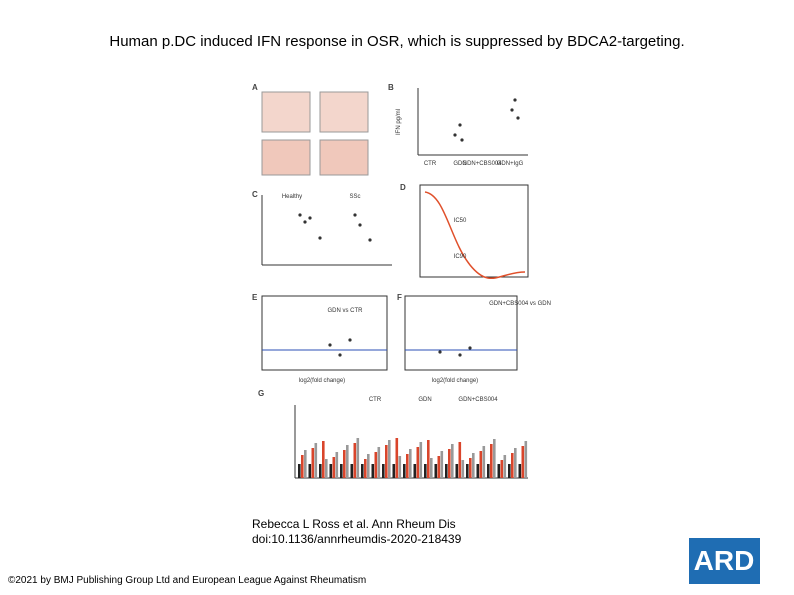  What do you see at coordinates (413, 458) in the screenshot?
I see `bar-group` at bounding box center [413, 458].